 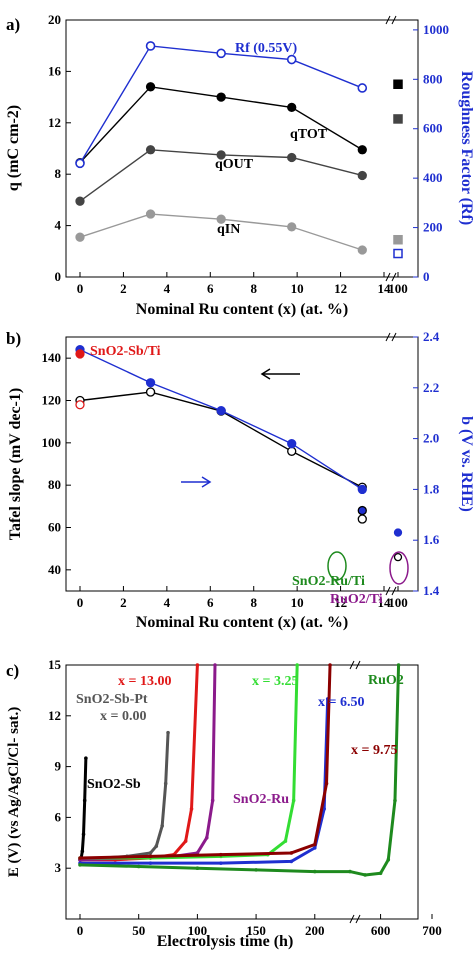 I want to click on right-tick-label: 1000, so click(x=436, y=29).